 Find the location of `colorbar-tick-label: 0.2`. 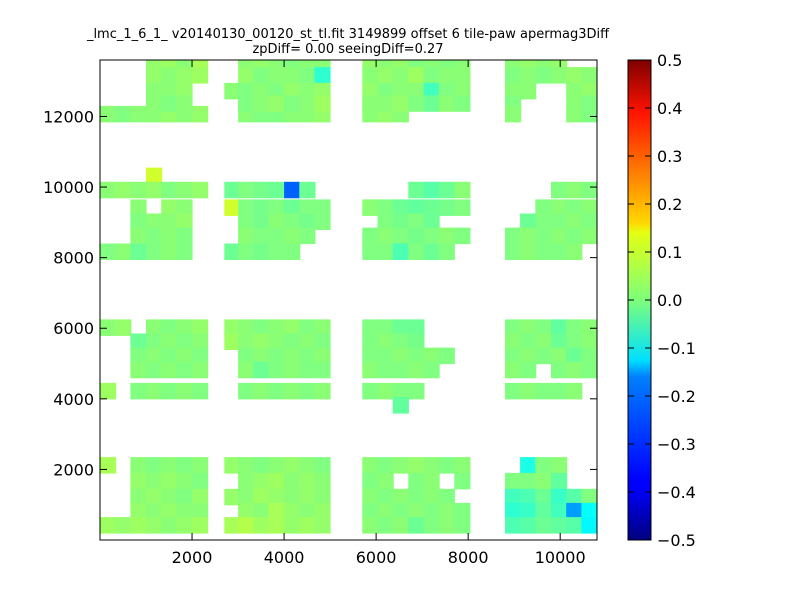

colorbar-tick-label: 0.2 is located at coordinates (669, 204).